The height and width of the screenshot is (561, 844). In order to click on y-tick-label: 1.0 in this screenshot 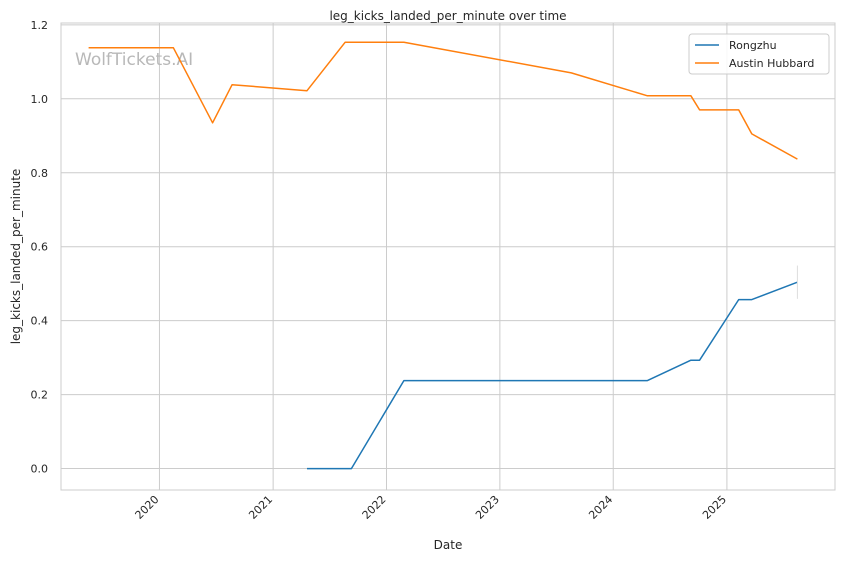, I will do `click(40, 99)`.